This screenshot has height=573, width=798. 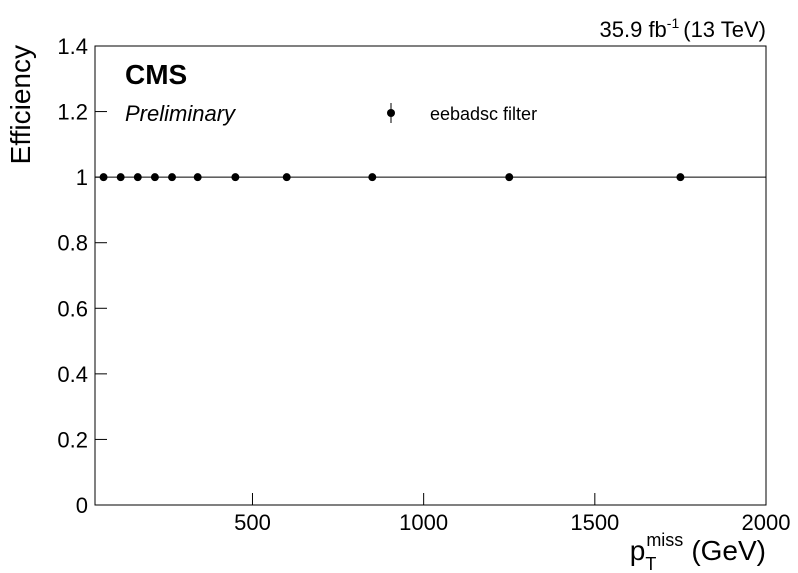 I want to click on x-tick-label: 500, so click(x=252, y=522).